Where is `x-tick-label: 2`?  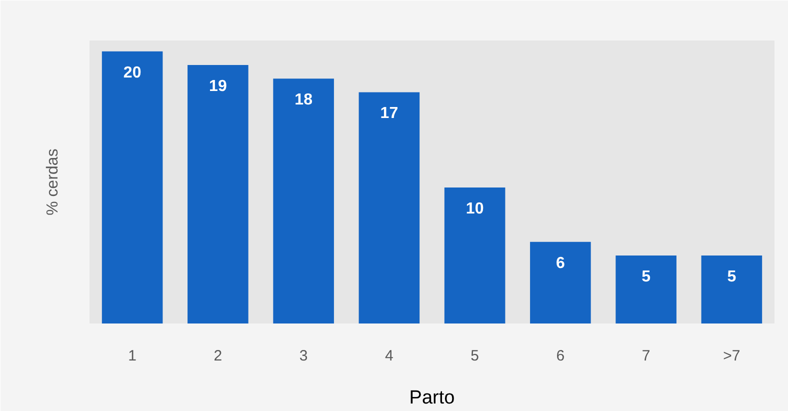 x-tick-label: 2 is located at coordinates (218, 356).